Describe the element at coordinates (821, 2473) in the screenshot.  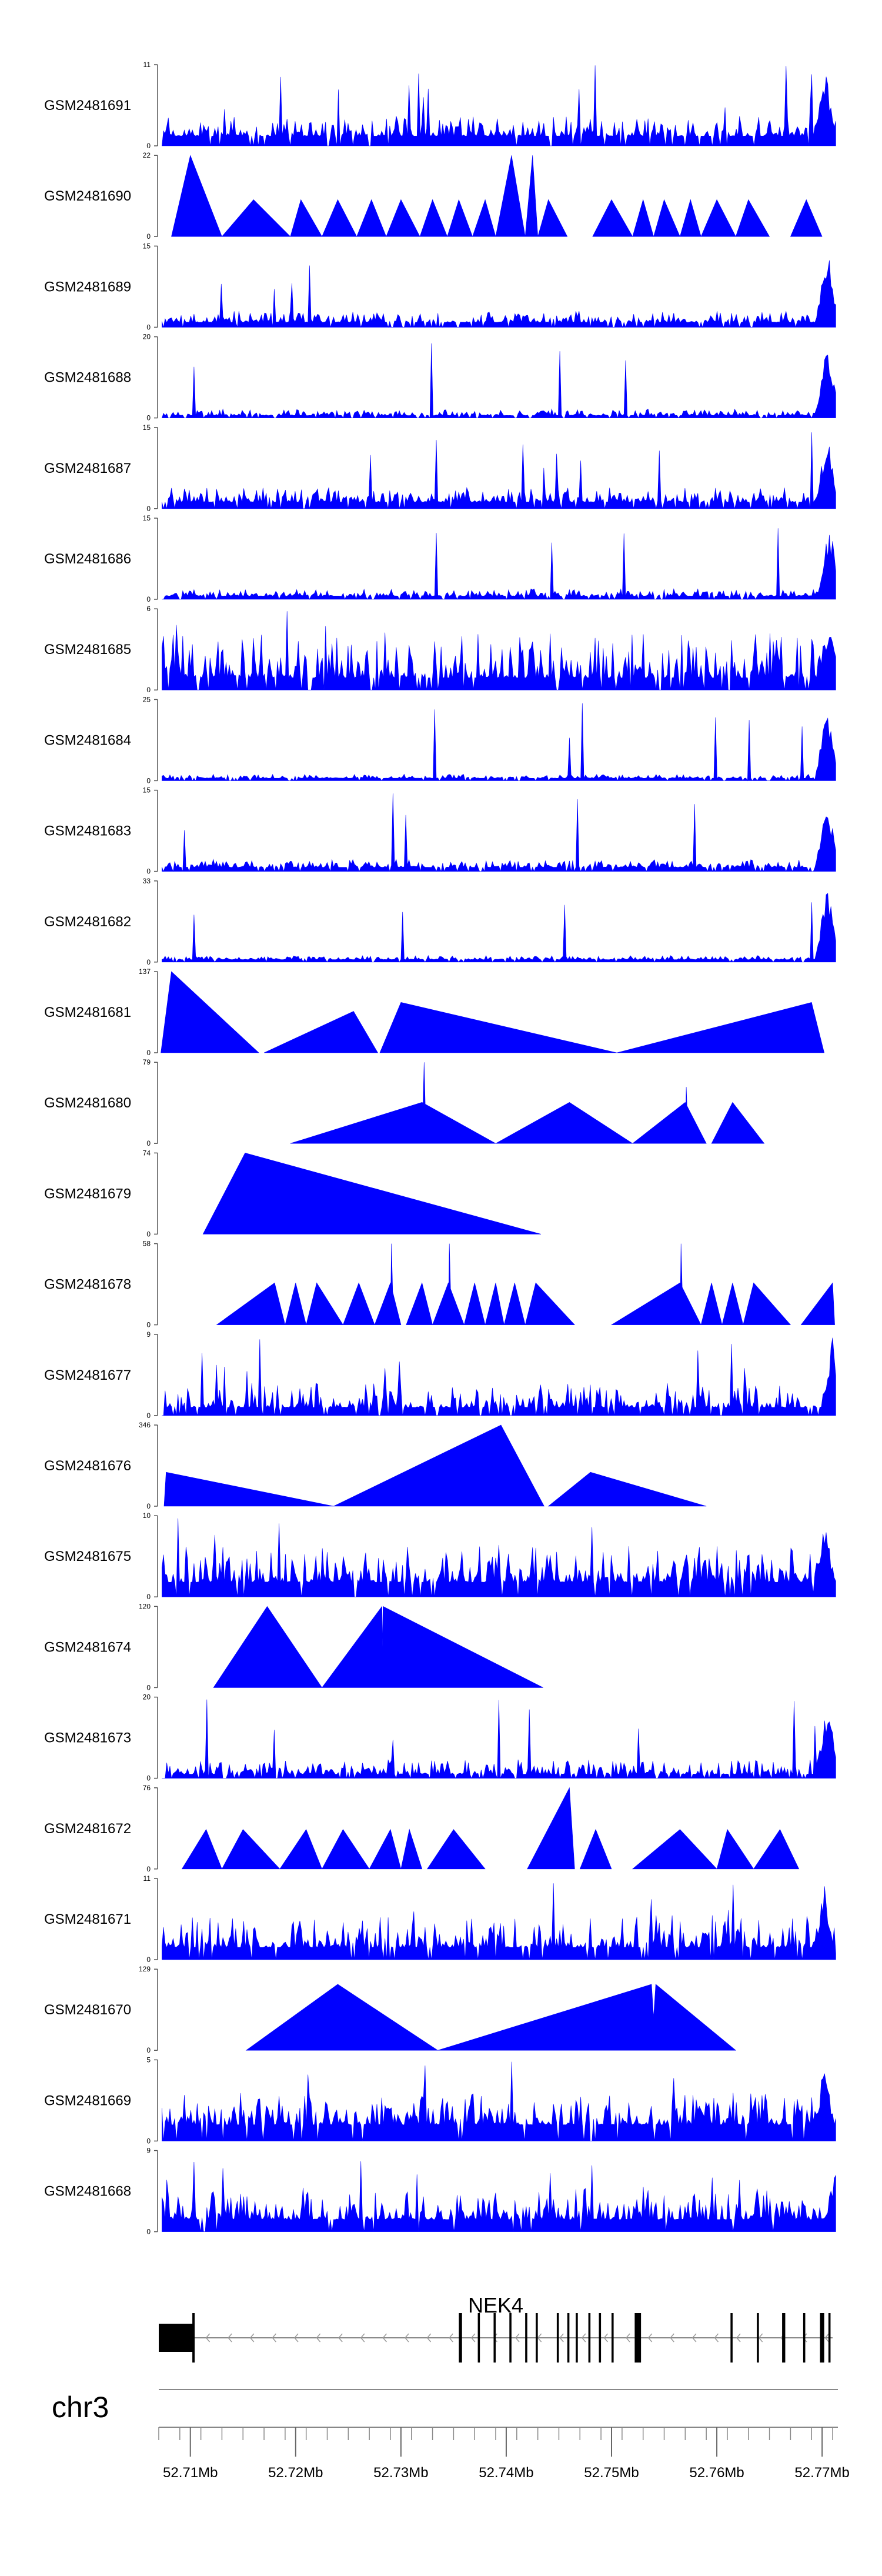
I see `x-tick-label: 52.77Mb` at that location.